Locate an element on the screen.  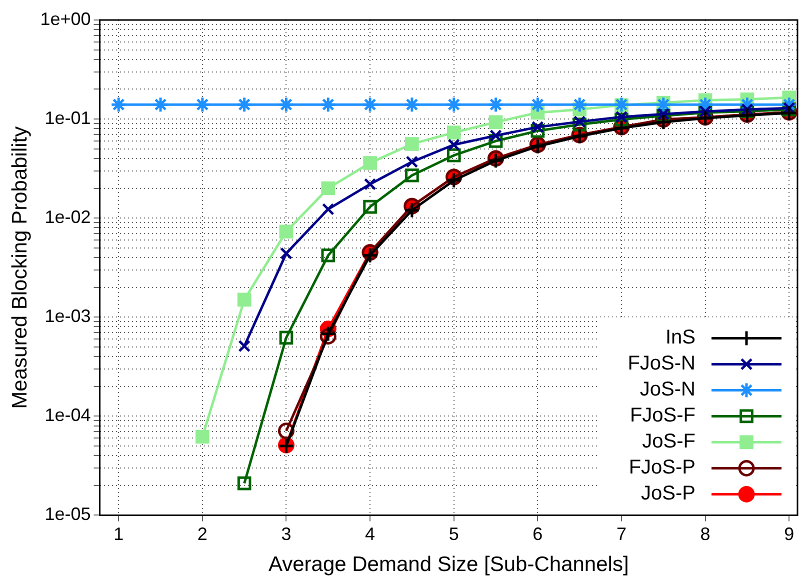
legend-label: InS is located at coordinates (680, 337).